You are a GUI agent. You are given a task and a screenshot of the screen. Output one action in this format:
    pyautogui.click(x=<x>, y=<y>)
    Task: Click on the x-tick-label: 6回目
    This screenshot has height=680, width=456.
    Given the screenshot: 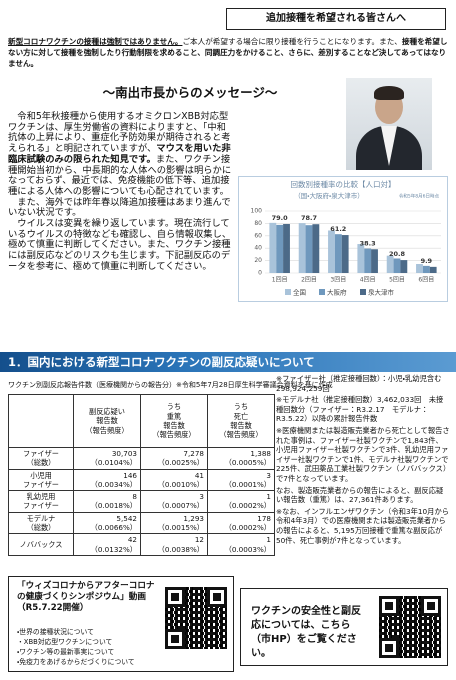 What is the action you would take?
    pyautogui.click(x=426, y=280)
    